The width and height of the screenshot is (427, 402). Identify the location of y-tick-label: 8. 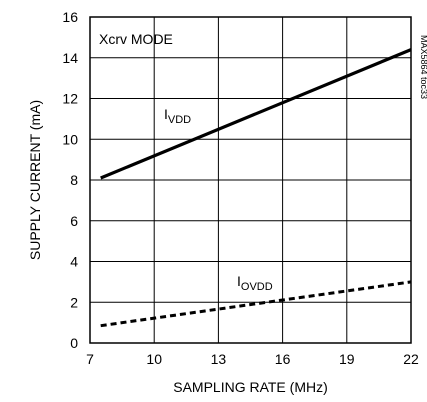
(74, 180).